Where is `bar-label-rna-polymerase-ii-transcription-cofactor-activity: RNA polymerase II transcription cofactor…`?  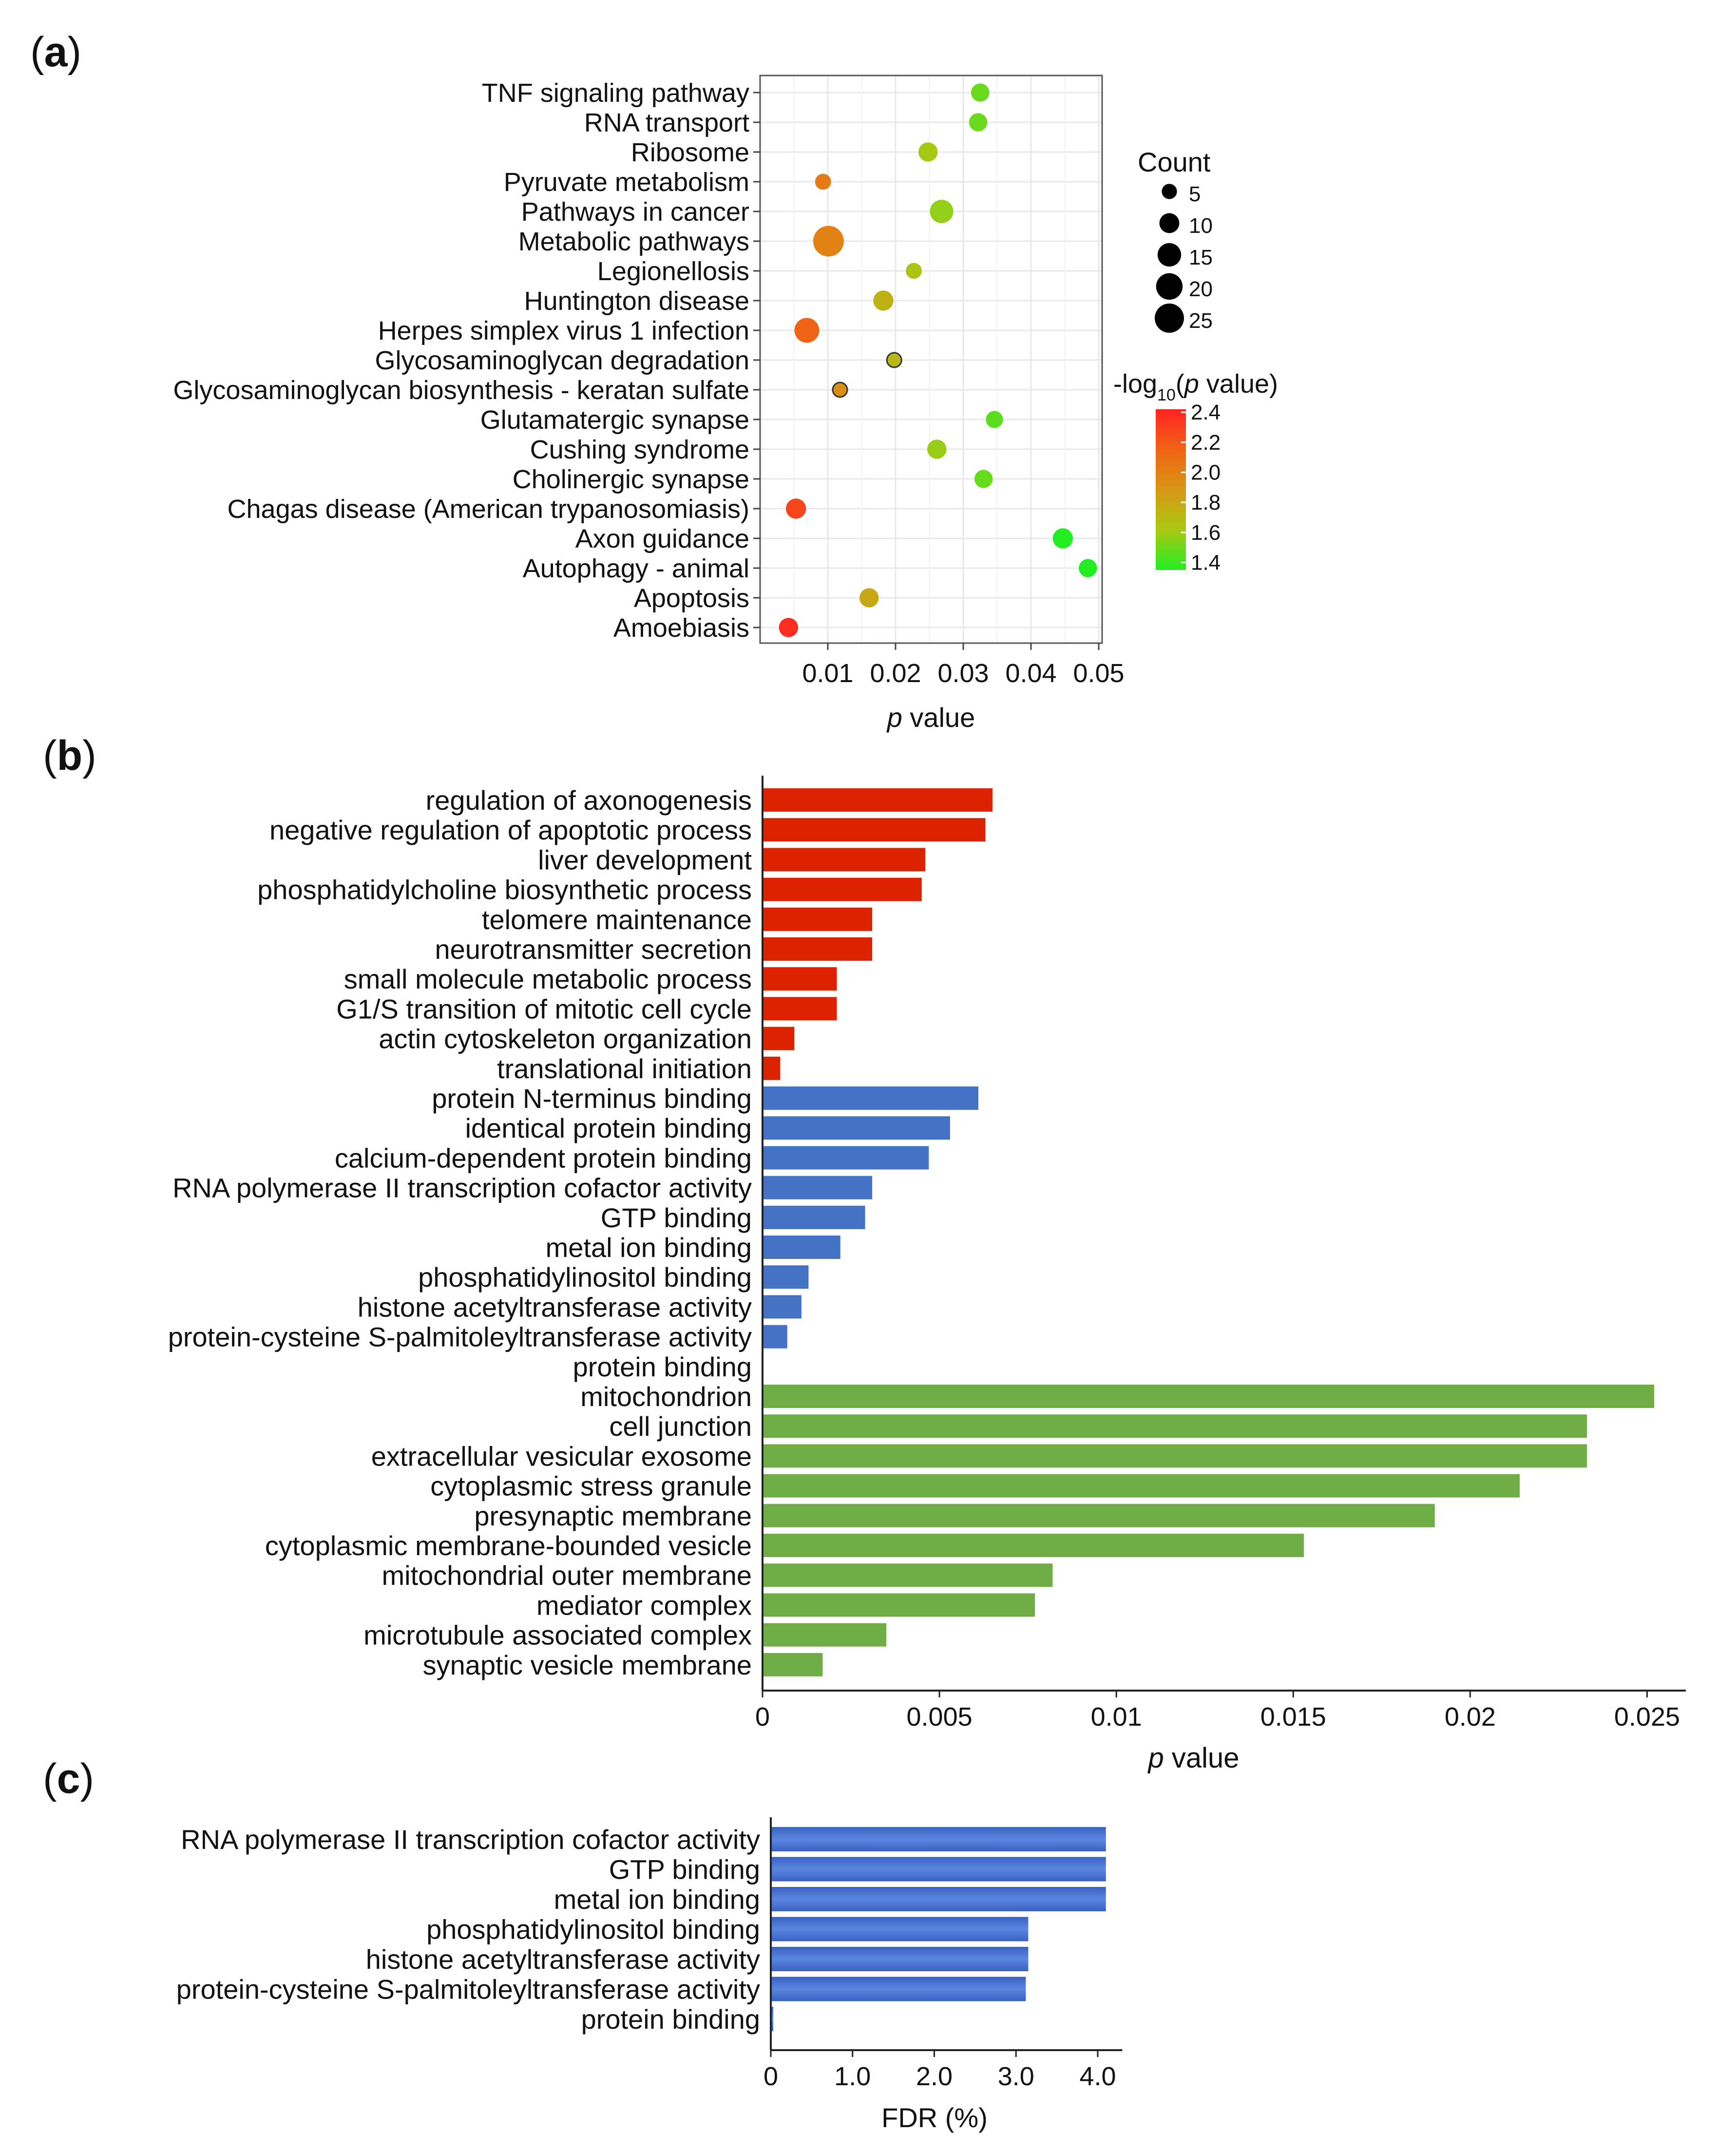 bar-label-rna-polymerase-ii-transcription-cofactor-activity: RNA polymerase II transcription cofactor… is located at coordinates (470, 1839).